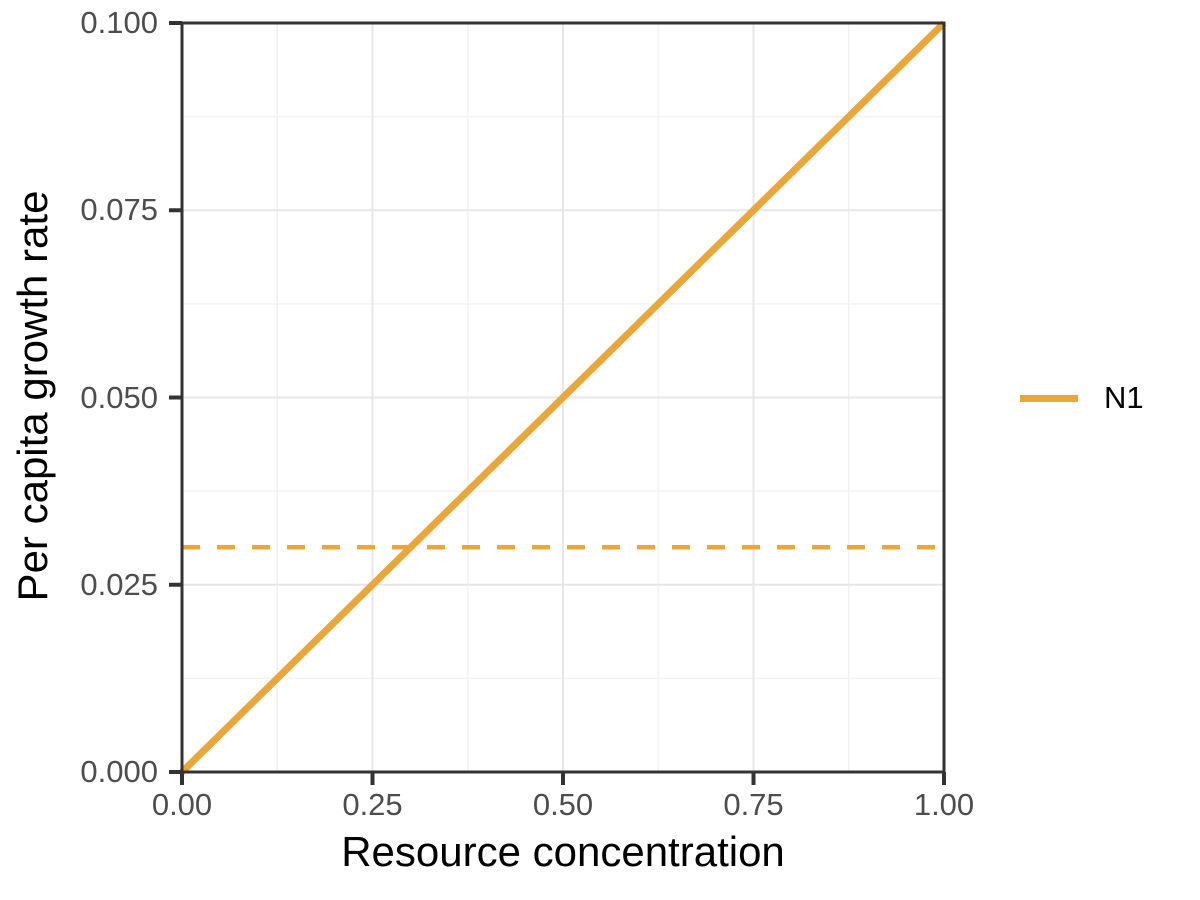 The image size is (1200, 900). Describe the element at coordinates (119, 771) in the screenshot. I see `y-tick-label: 0.000` at that location.